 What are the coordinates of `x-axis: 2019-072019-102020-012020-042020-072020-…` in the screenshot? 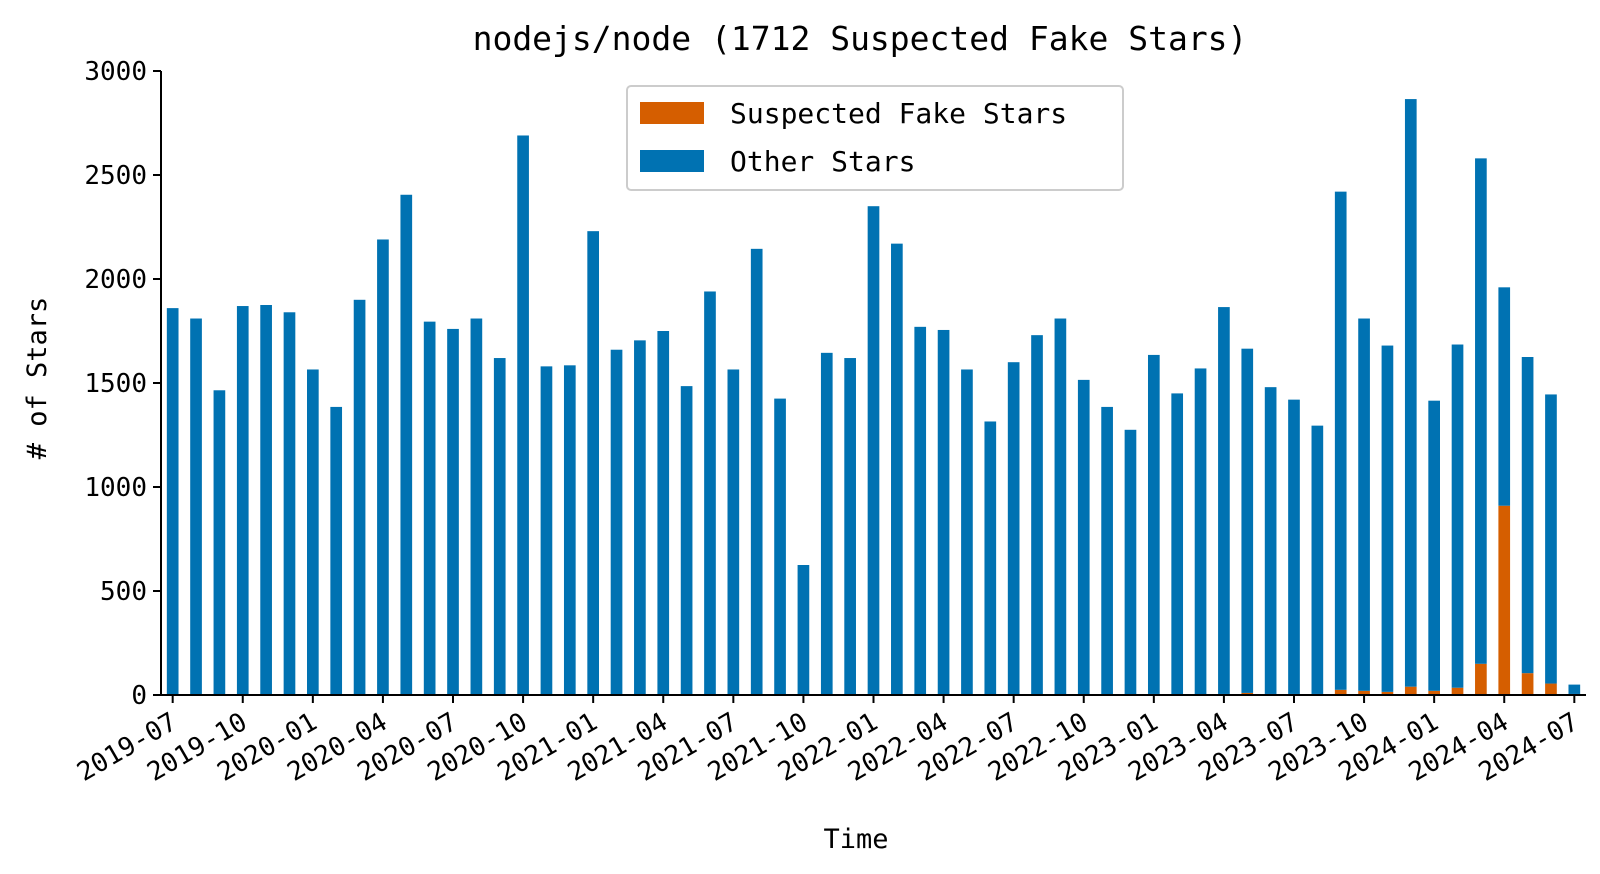 It's located at (829, 741).